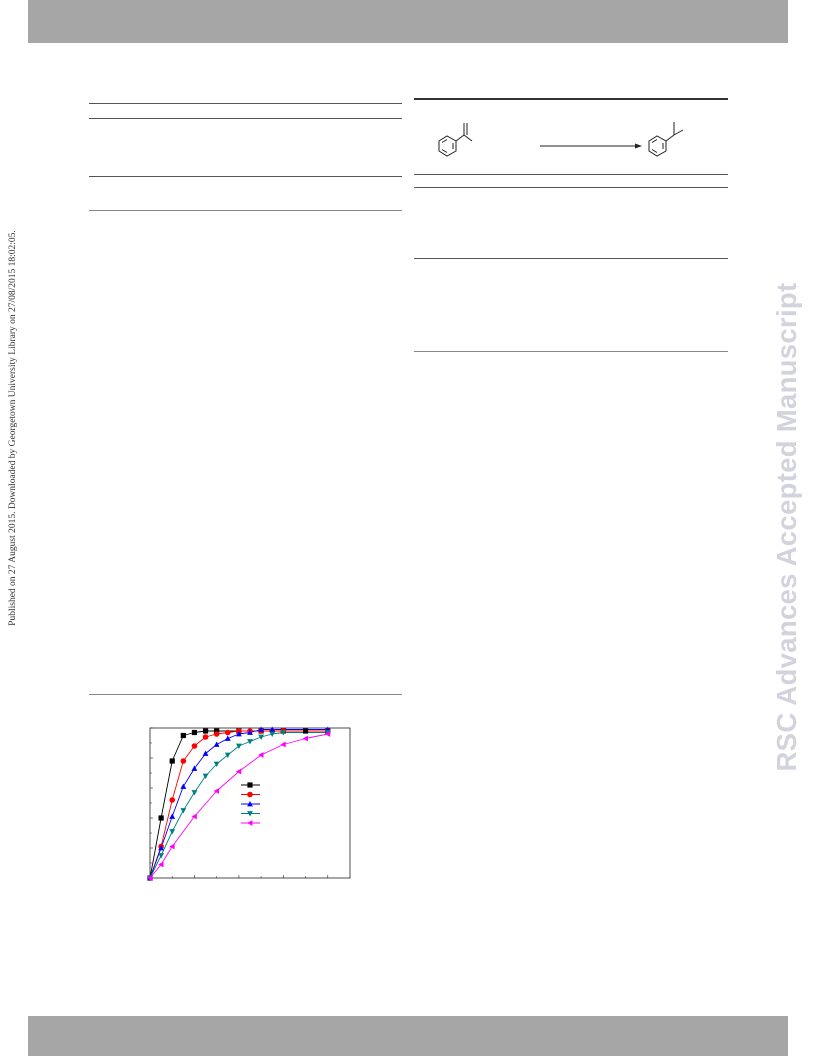 This screenshot has width=816, height=1056. What do you see at coordinates (571, 99) in the screenshot?
I see `right-table-top-rule` at bounding box center [571, 99].